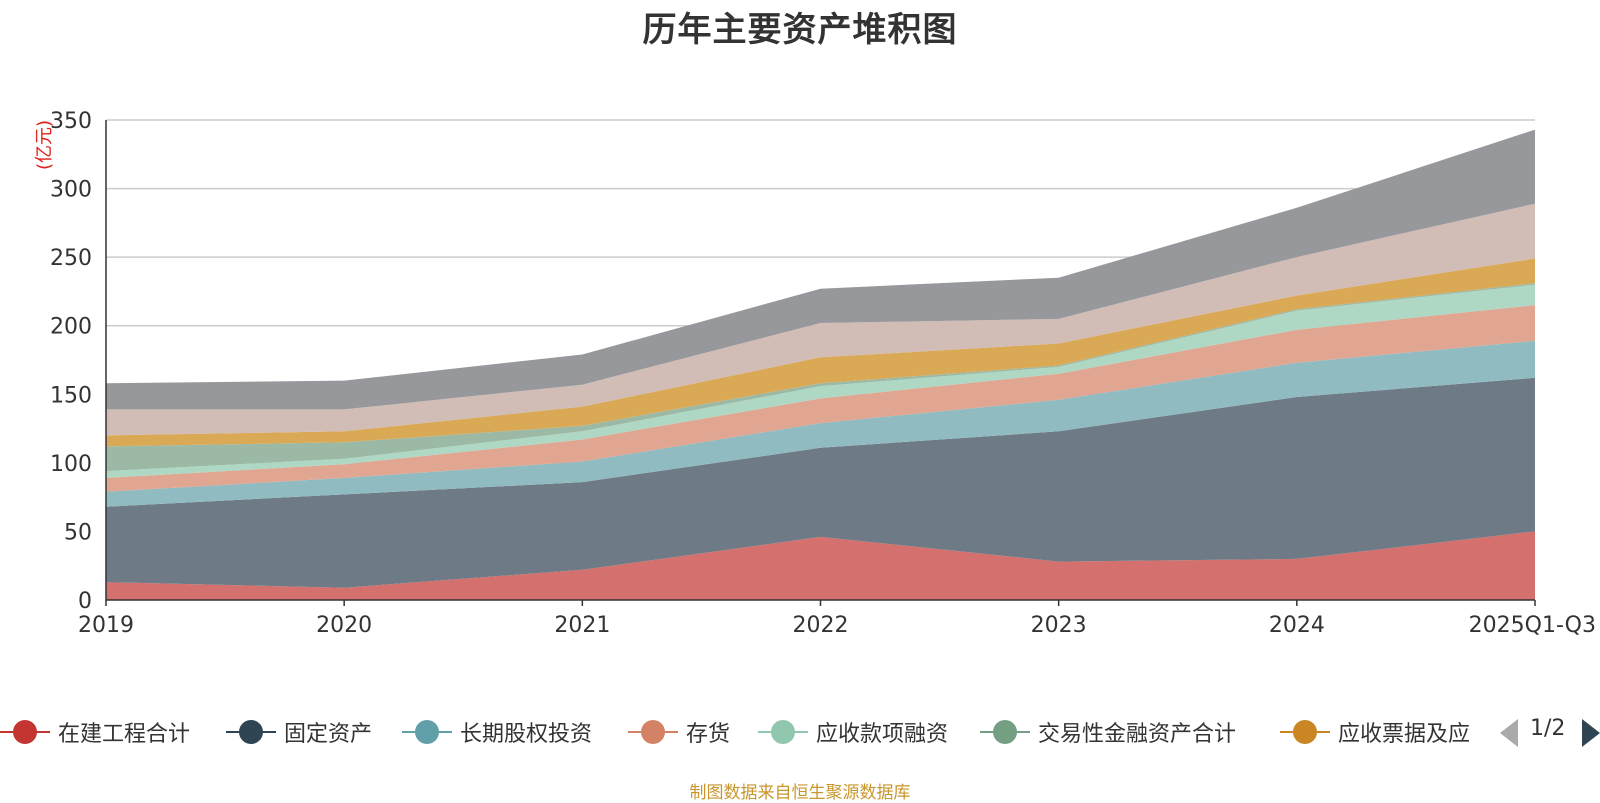 This screenshot has width=1600, height=803. I want to click on y-tick-label: 300, so click(71, 190).